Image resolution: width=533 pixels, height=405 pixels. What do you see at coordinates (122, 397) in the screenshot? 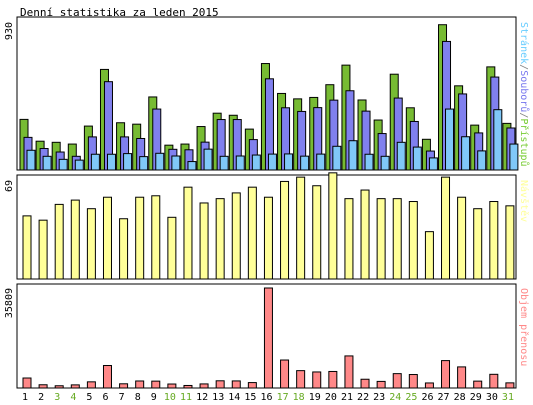
I see `x-tick-label: 7` at bounding box center [122, 397].